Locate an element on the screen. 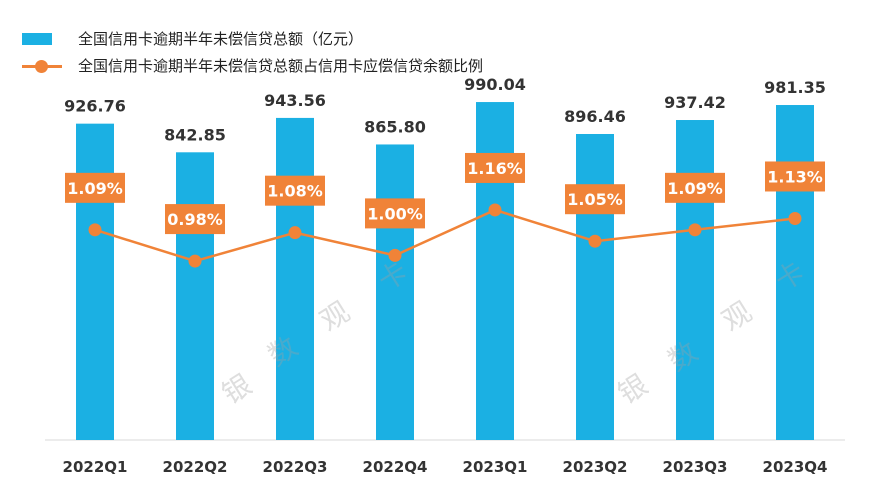 The image size is (888, 500). rate-label-bg-2022Q3 is located at coordinates (295, 190).